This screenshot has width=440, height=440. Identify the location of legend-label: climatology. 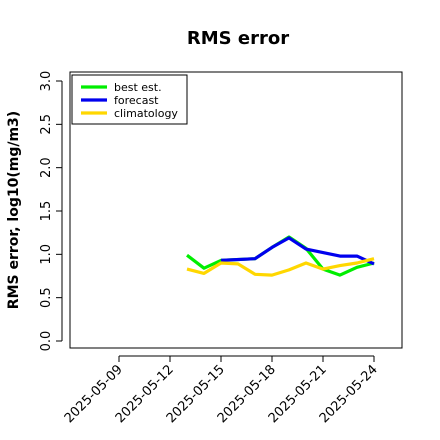
(146, 113).